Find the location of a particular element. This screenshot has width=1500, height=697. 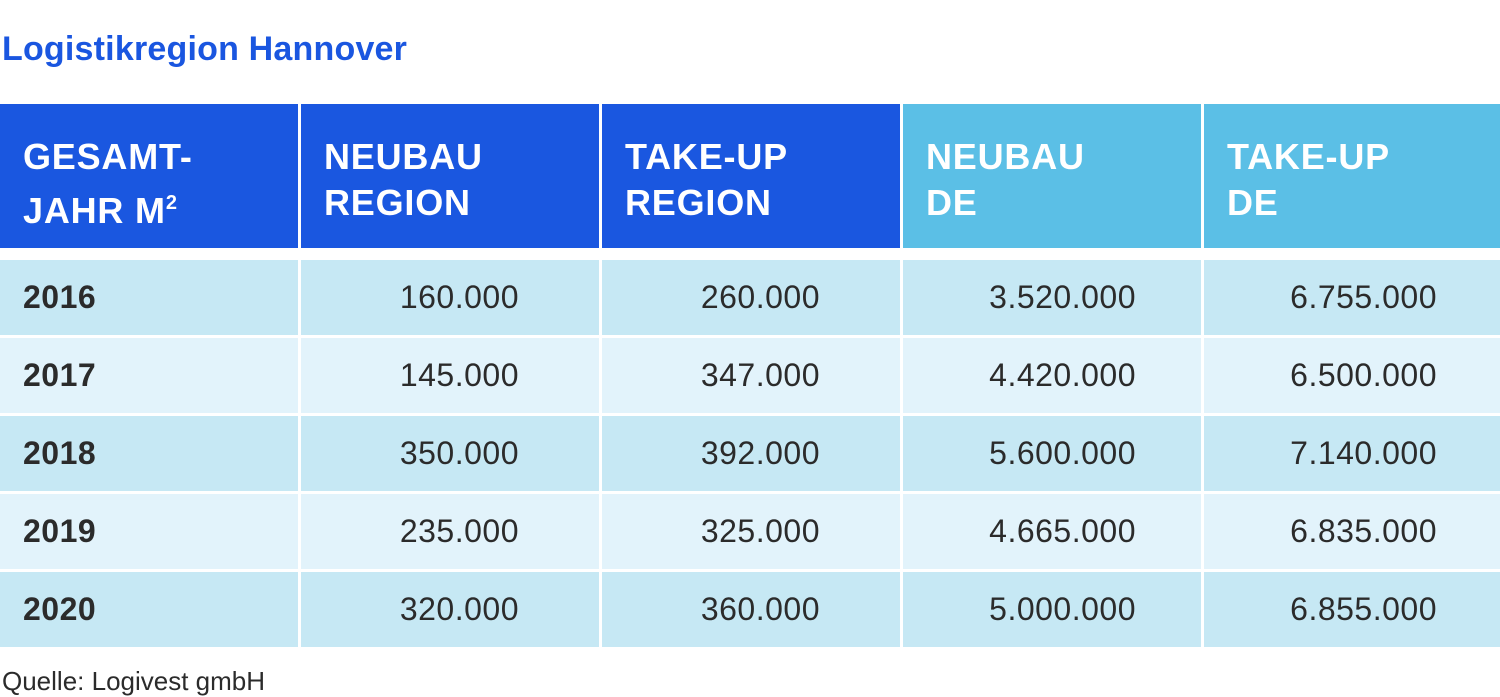

table-row: 2017 145.000 347.000 4.420.000 6.500.000 is located at coordinates (750, 375).